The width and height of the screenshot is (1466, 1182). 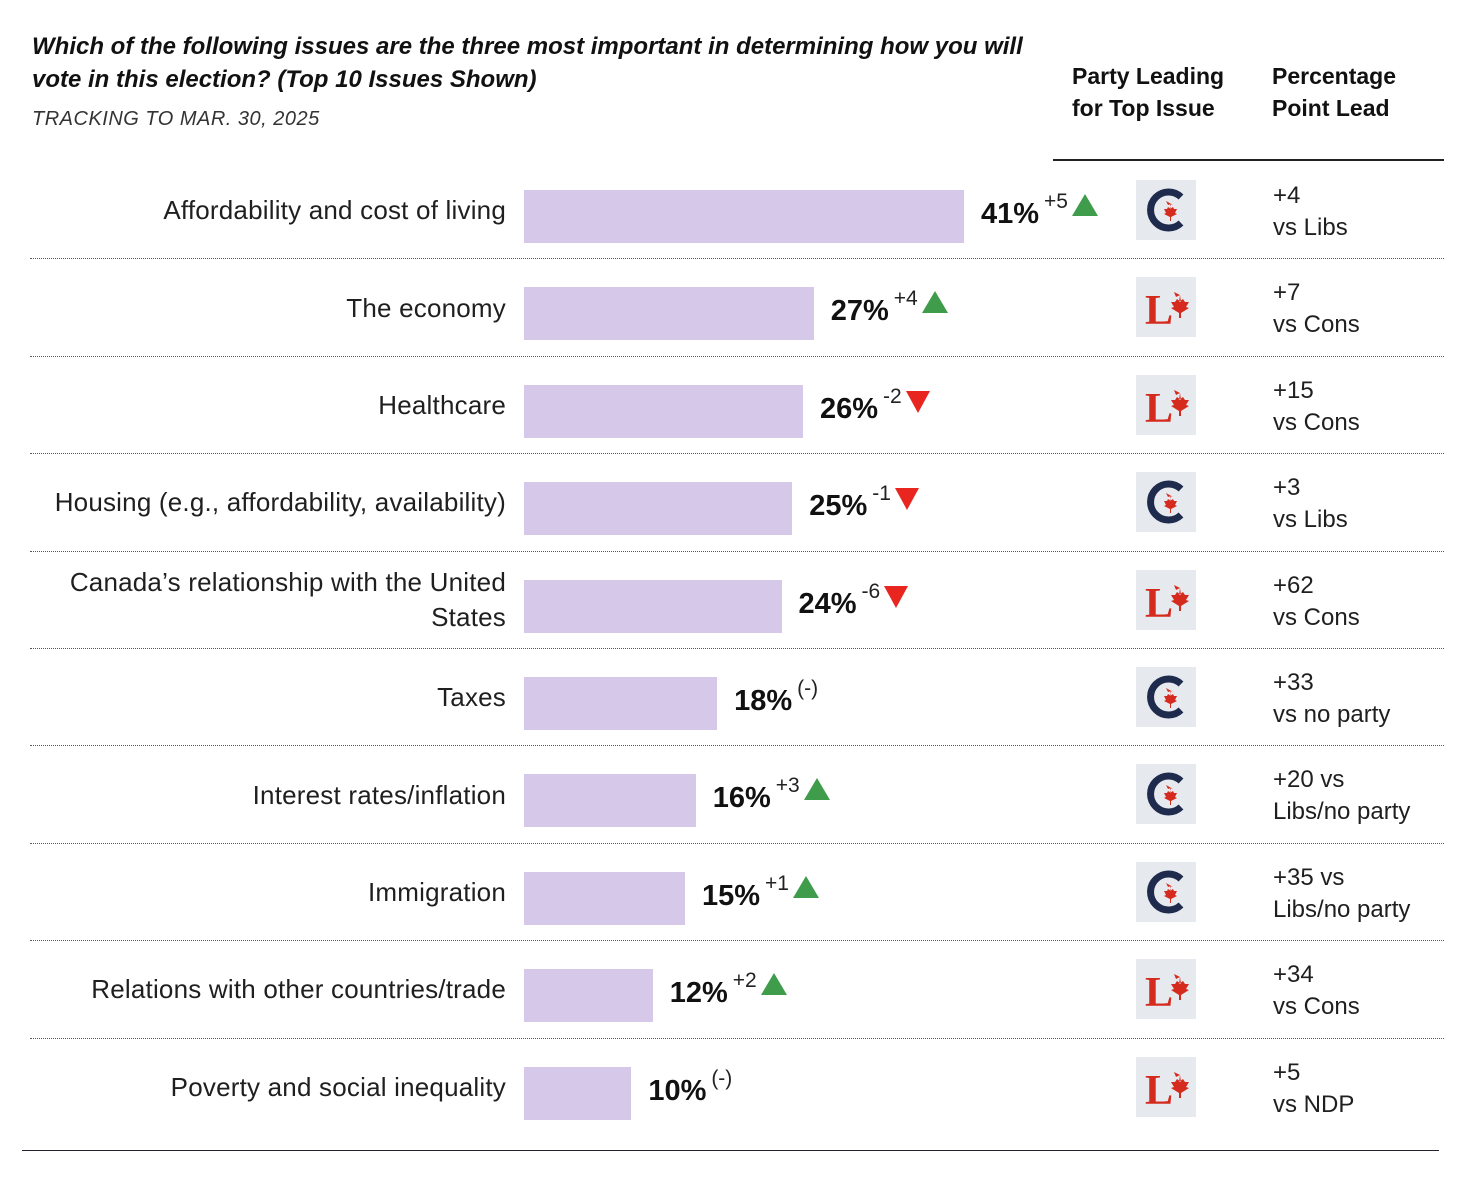 What do you see at coordinates (763, 700) in the screenshot?
I see `value-label: 18%` at bounding box center [763, 700].